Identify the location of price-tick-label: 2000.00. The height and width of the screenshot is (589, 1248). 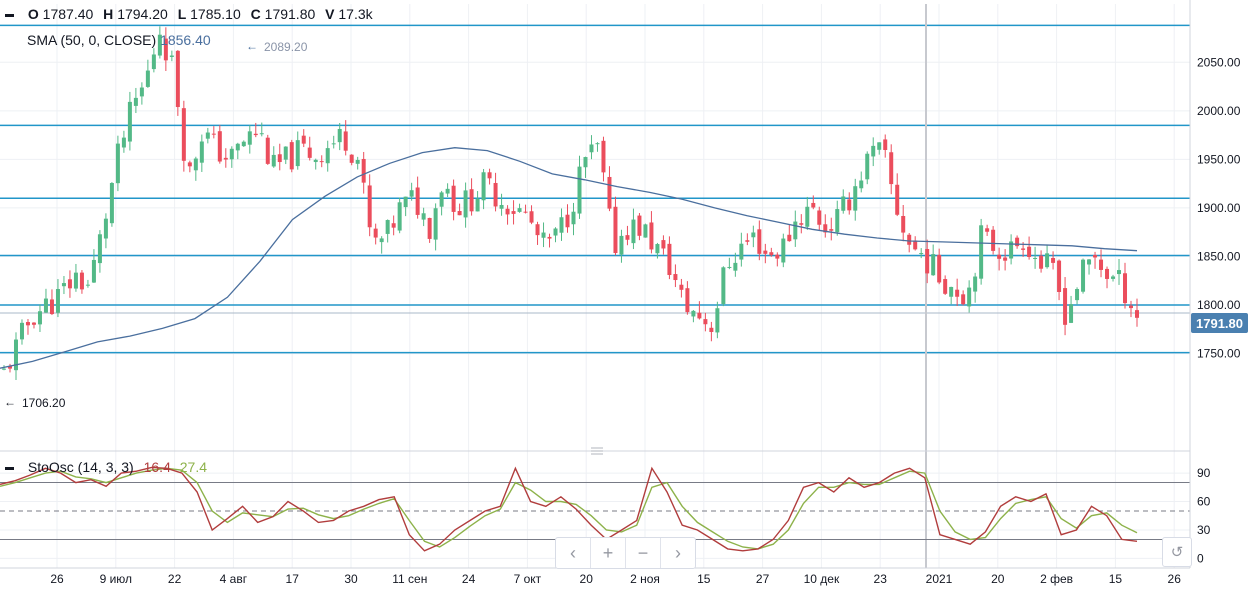
(1219, 111).